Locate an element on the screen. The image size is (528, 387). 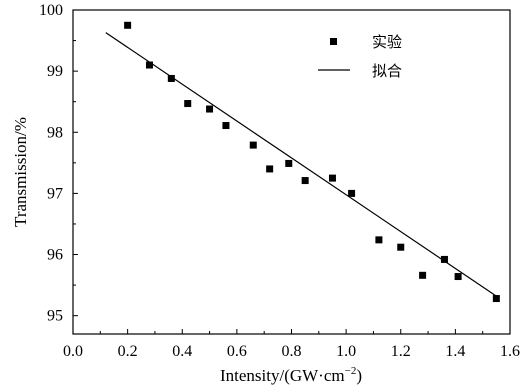
x-tick-label-5: 1.0 is located at coordinates (346, 351).